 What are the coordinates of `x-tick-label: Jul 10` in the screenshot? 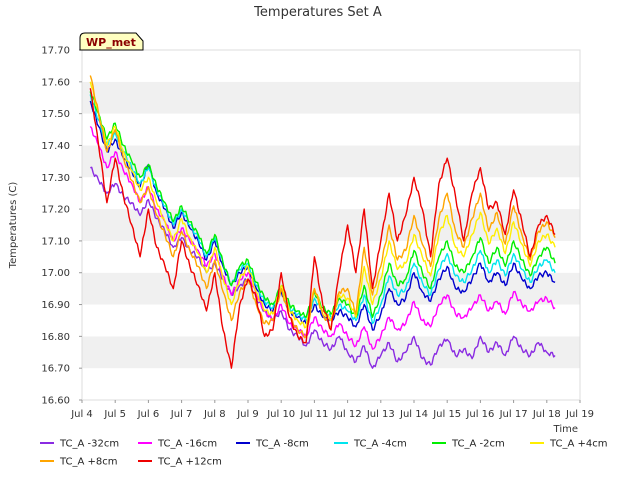 It's located at (280, 414).